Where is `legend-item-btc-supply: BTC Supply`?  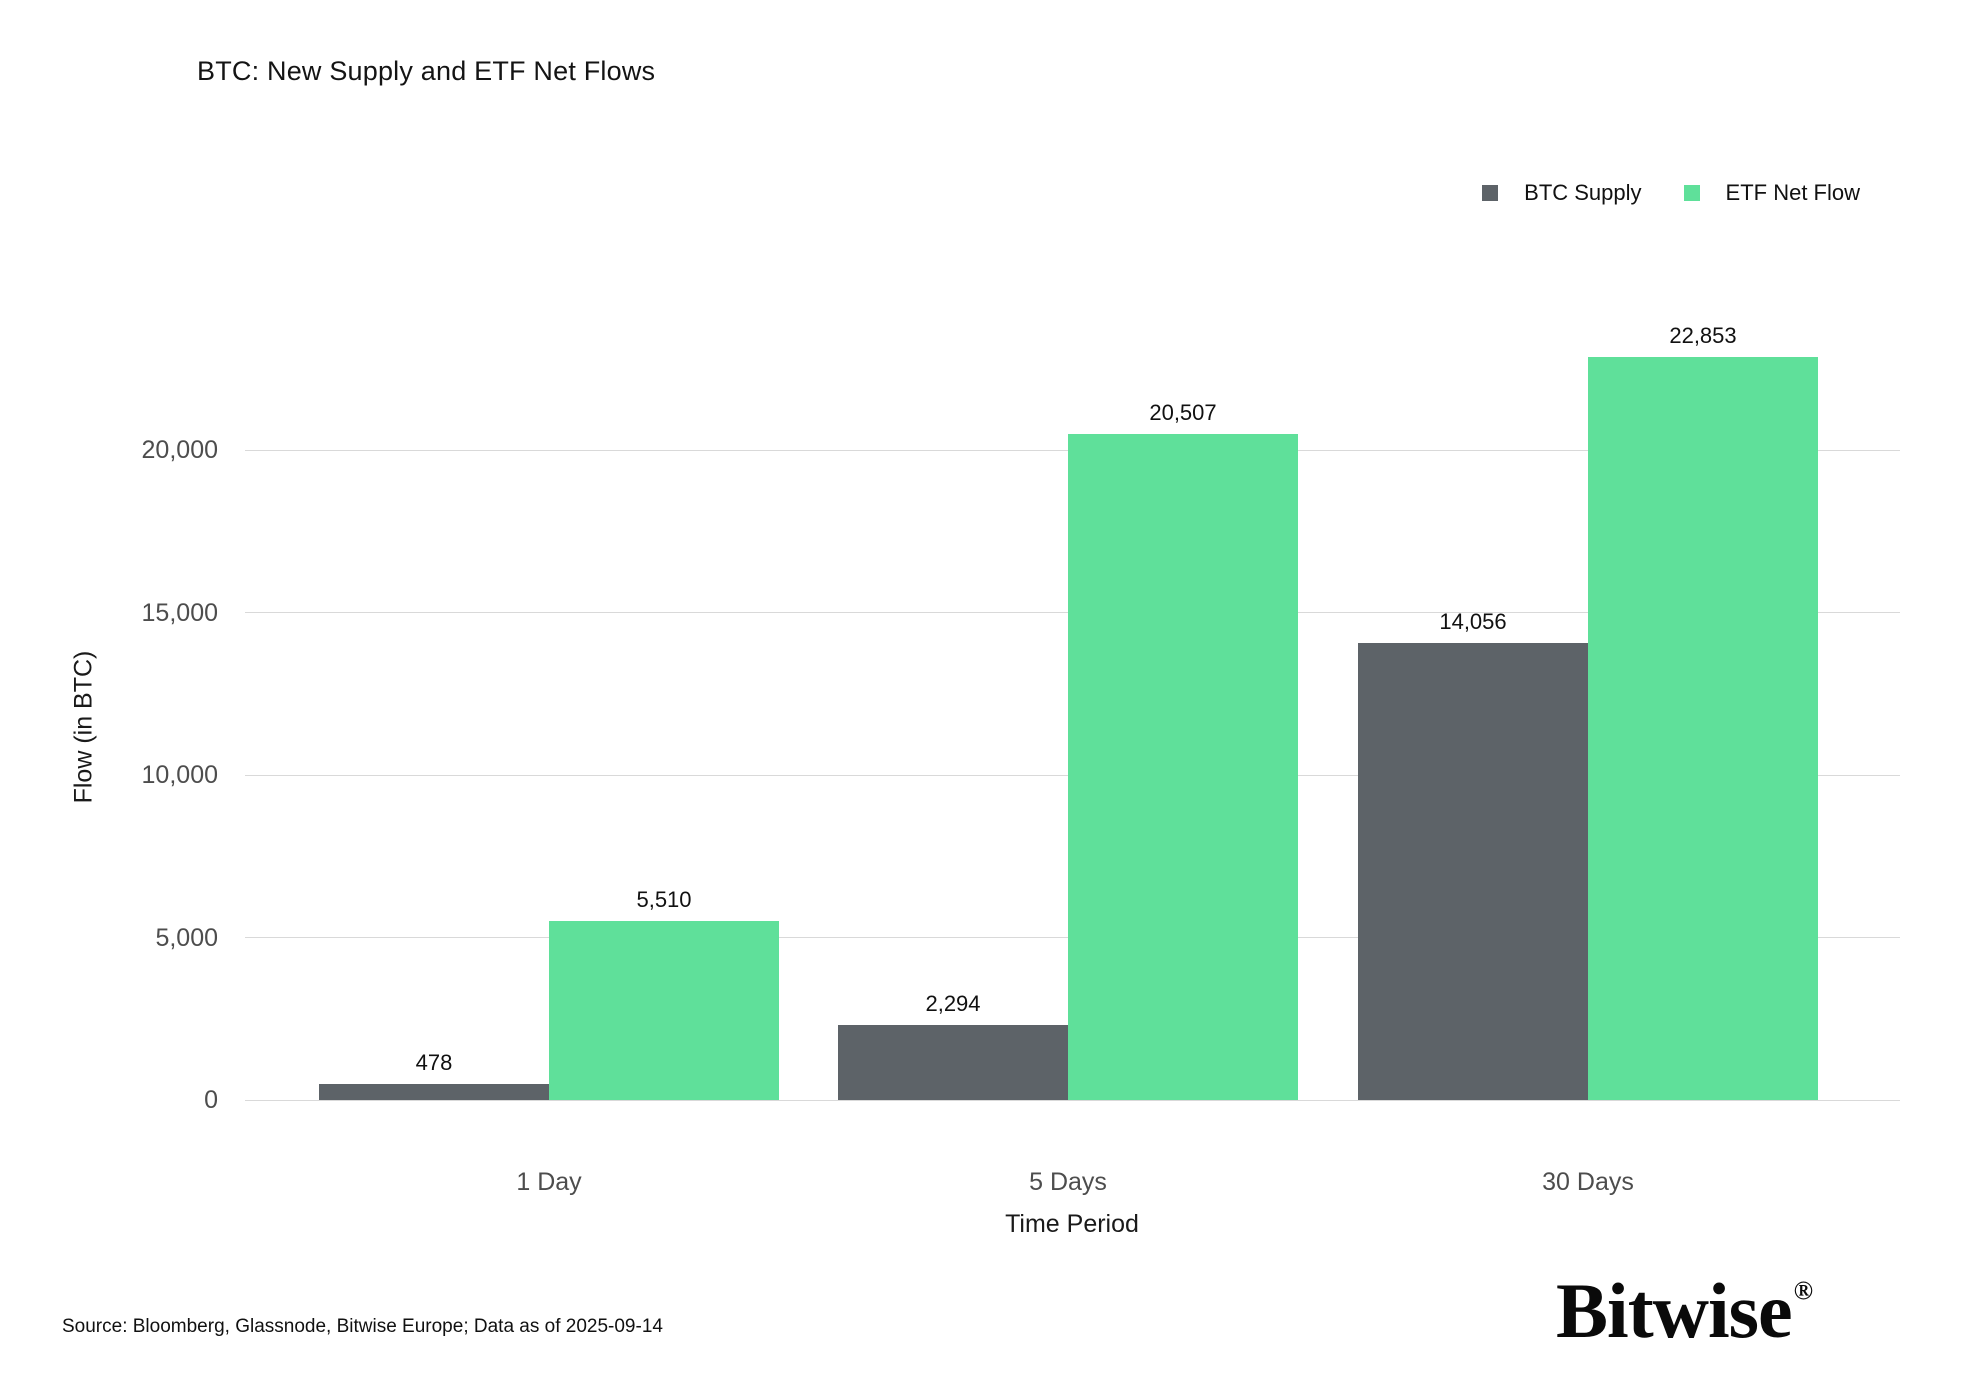 legend-item-btc-supply: BTC Supply is located at coordinates (1562, 193).